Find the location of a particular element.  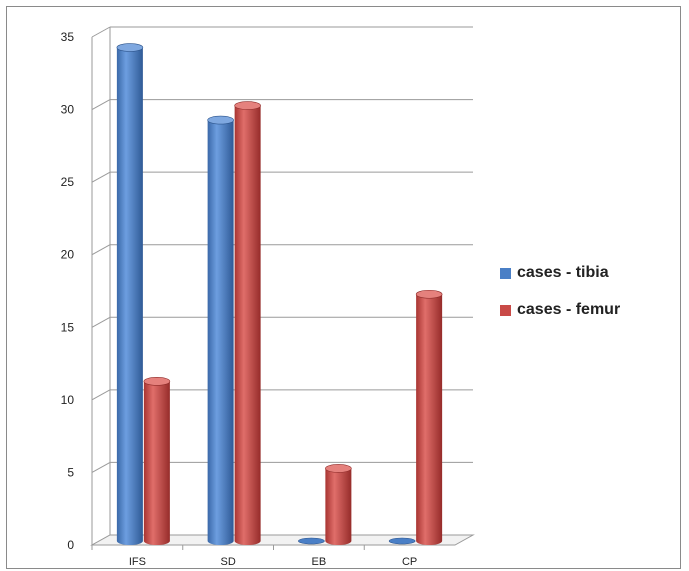

y-tick-label-30: 30 is located at coordinates (68, 110).